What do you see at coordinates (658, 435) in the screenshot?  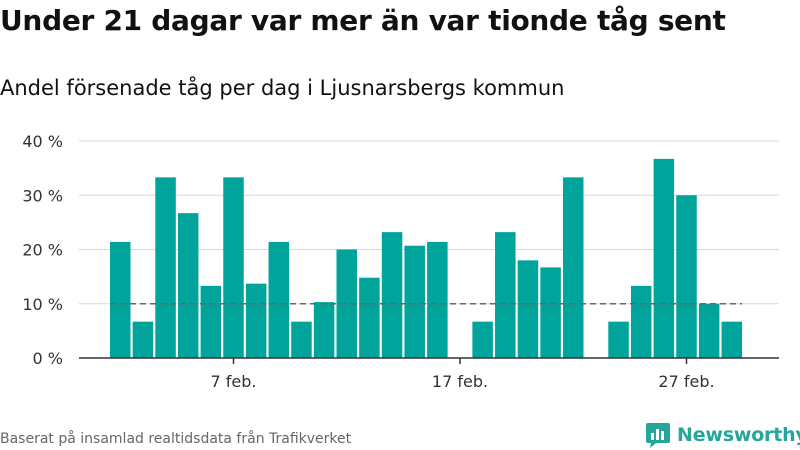 I see `bar-chart-logo-icon` at bounding box center [658, 435].